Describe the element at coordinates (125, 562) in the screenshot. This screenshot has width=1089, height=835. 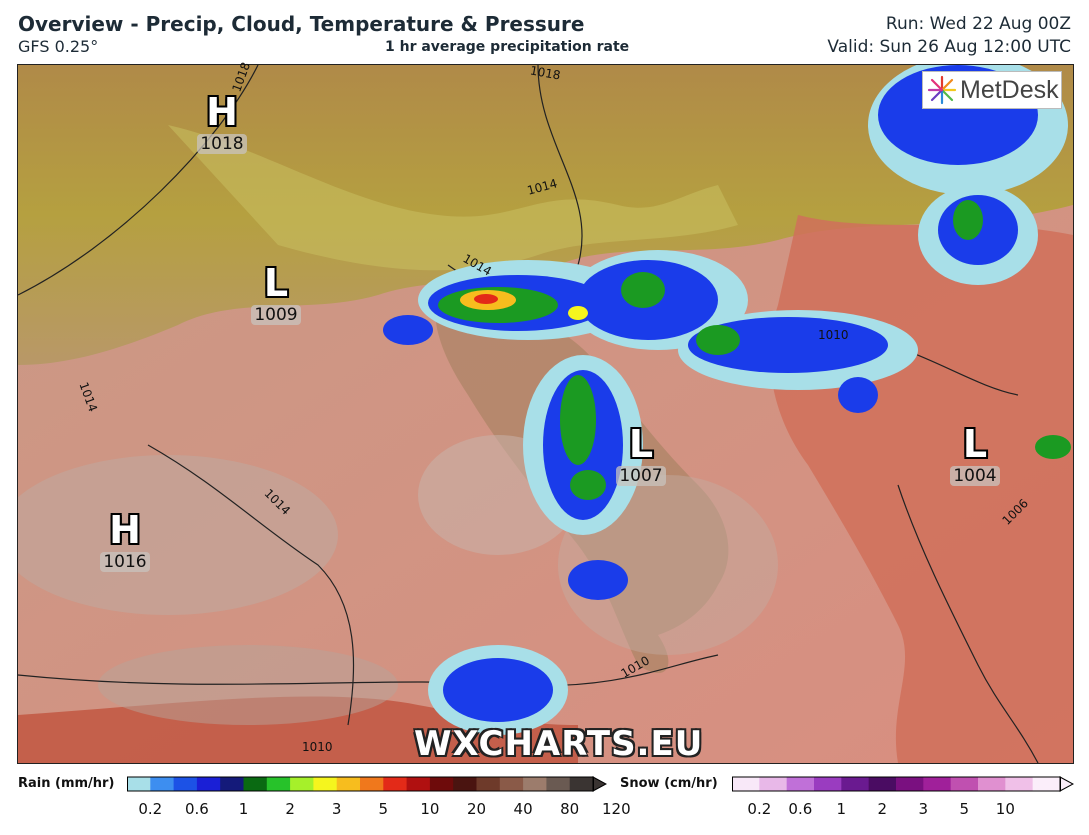
I see `pressure-value: 1016` at that location.